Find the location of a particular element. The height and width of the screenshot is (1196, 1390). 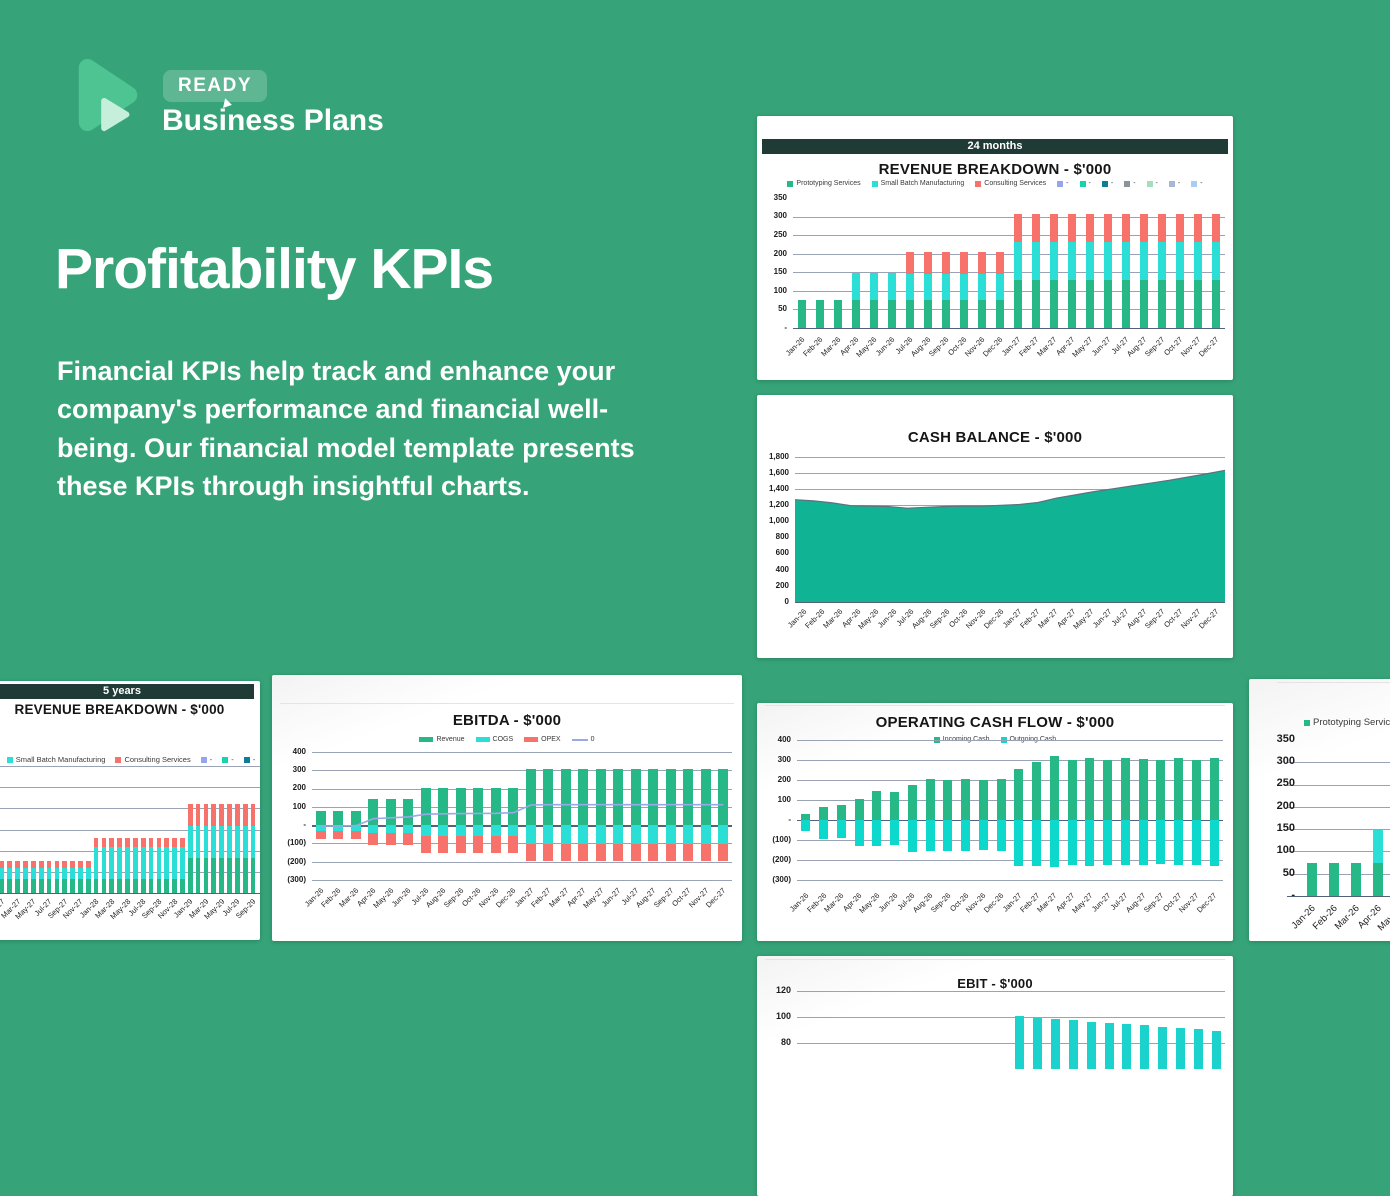

y-axis-label: 100 is located at coordinates (1285, 850).